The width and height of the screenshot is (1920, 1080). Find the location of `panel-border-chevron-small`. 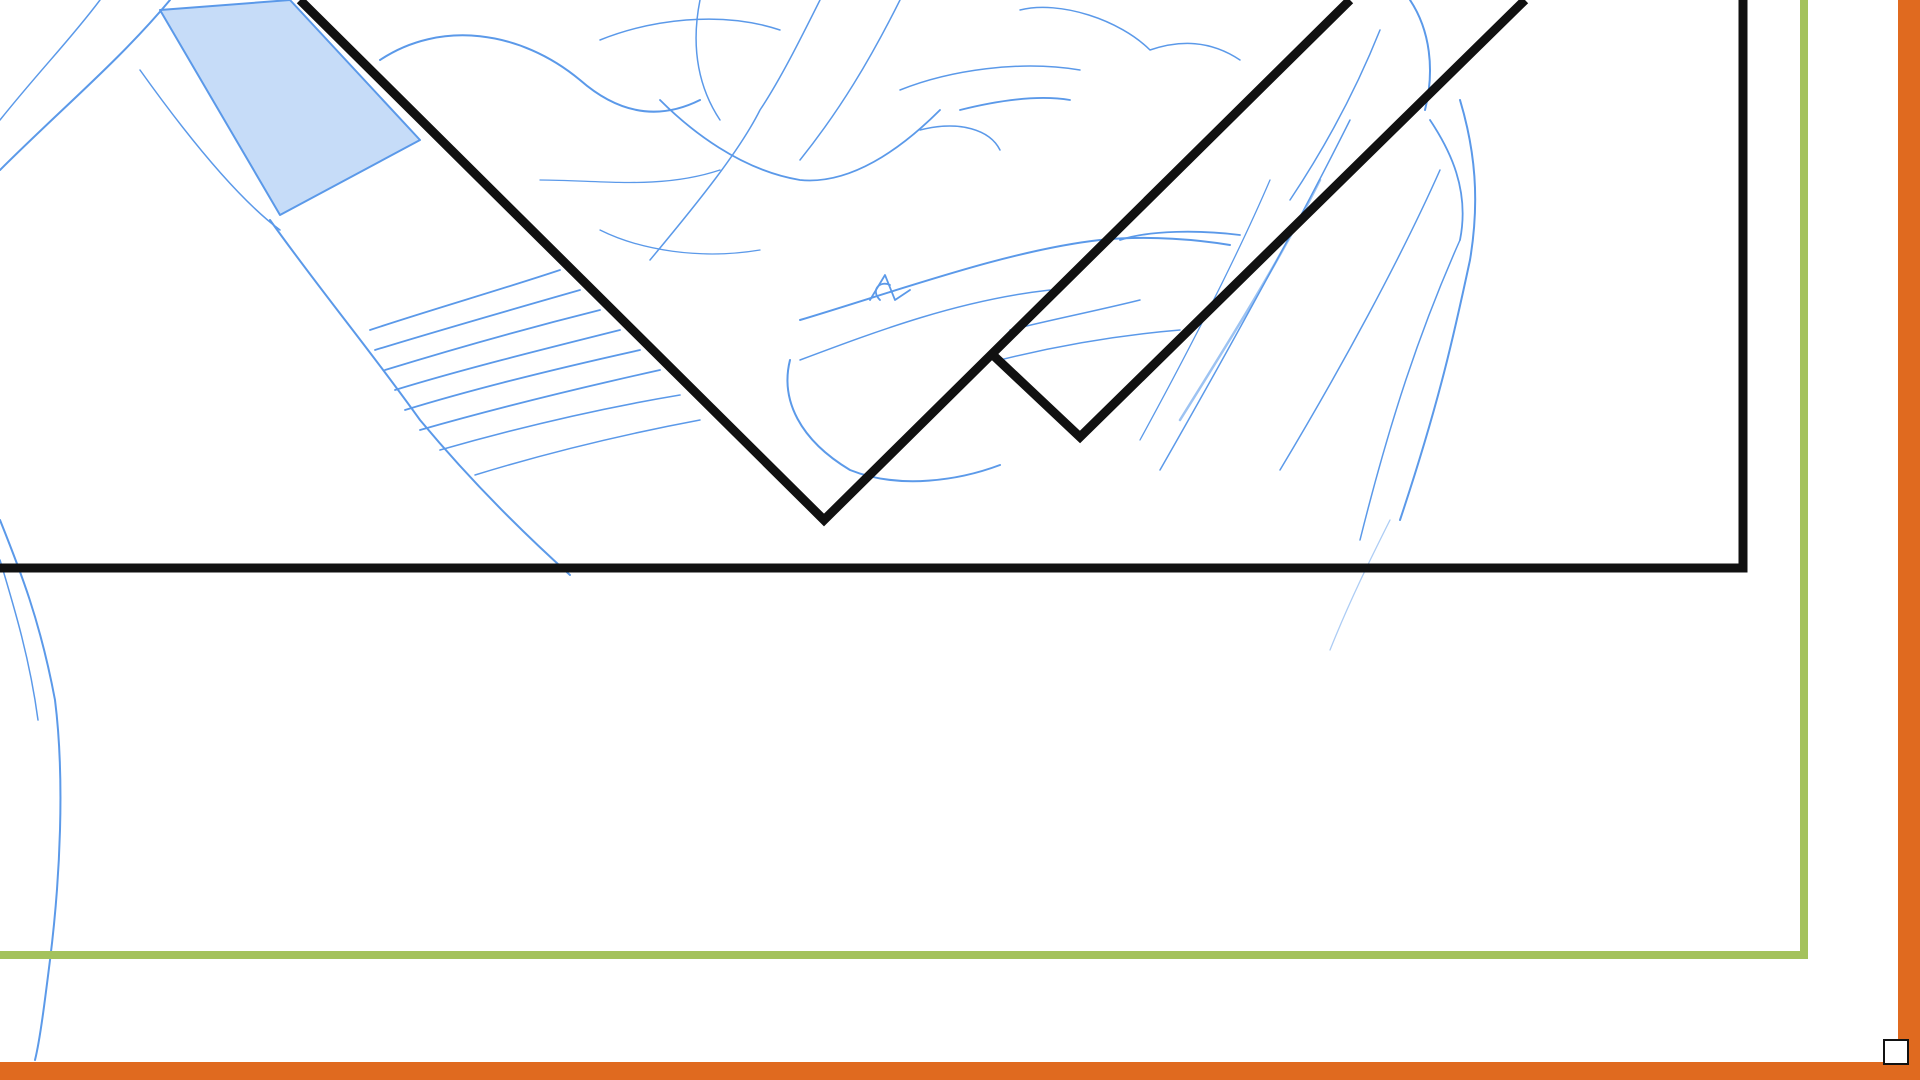

panel-border-chevron-small is located at coordinates (1259, 222).